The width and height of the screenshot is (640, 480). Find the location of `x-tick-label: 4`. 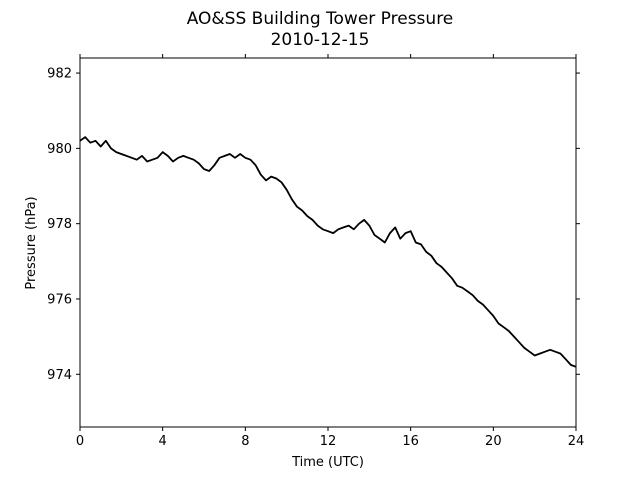

x-tick-label: 4 is located at coordinates (163, 441).